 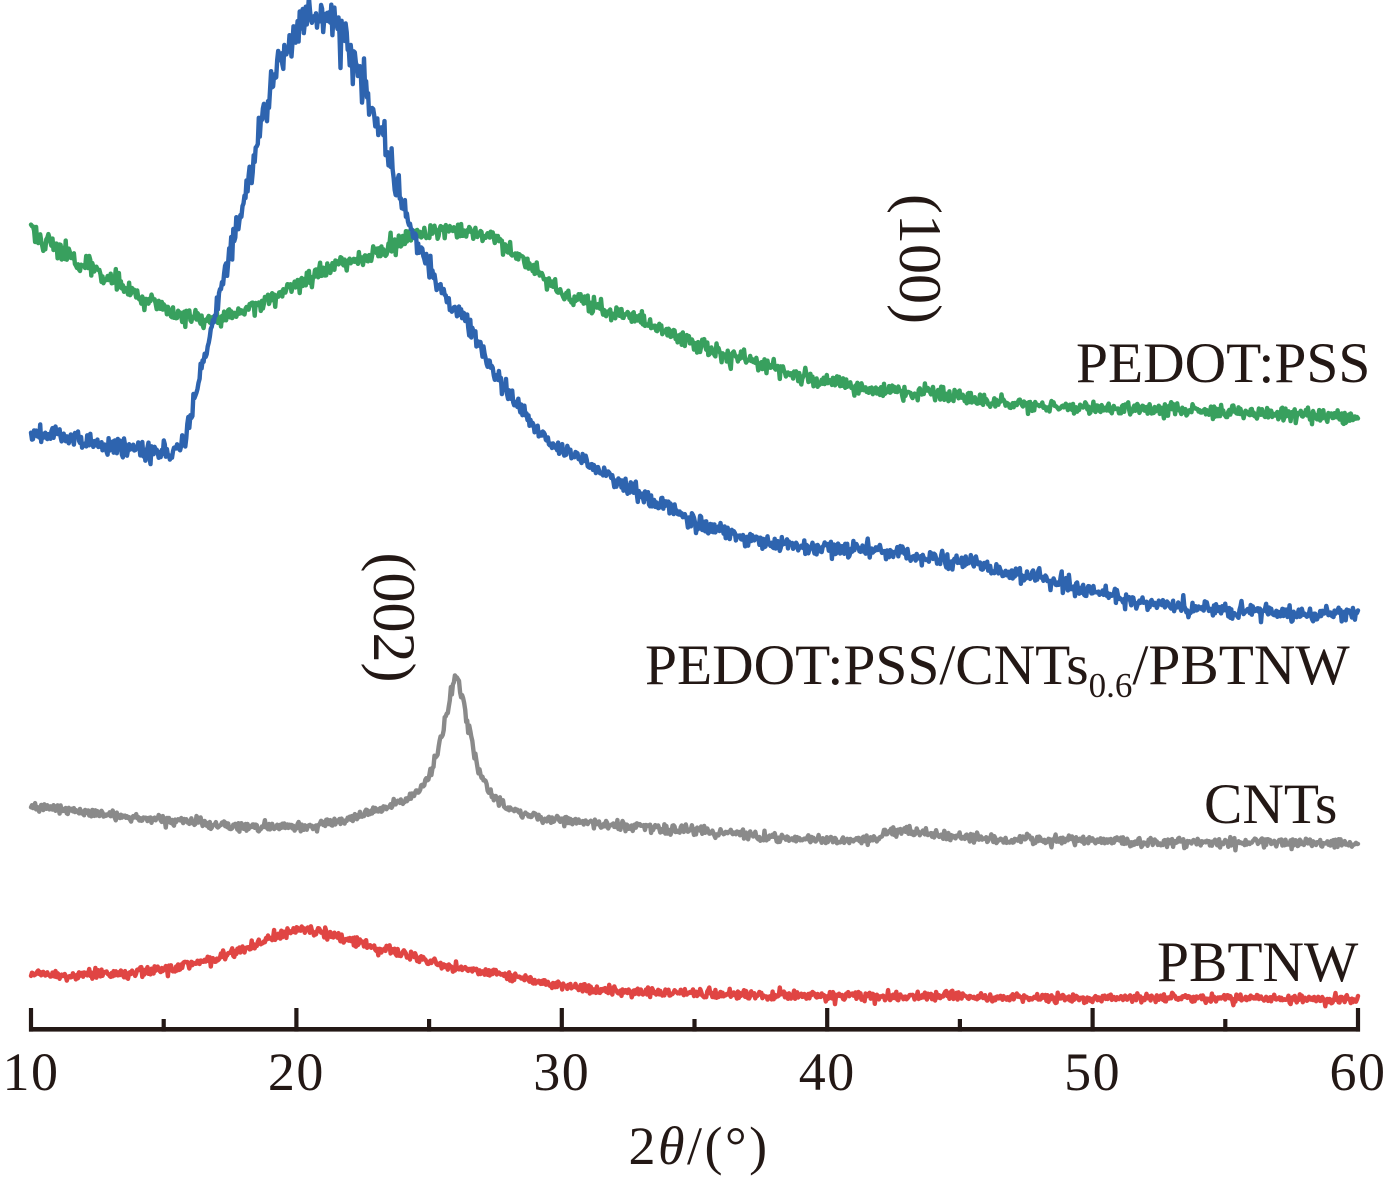 What do you see at coordinates (997, 669) in the screenshot?
I see `svg-text: PEDOT:PSS/CNTs0.6/PBTNW` at bounding box center [997, 669].